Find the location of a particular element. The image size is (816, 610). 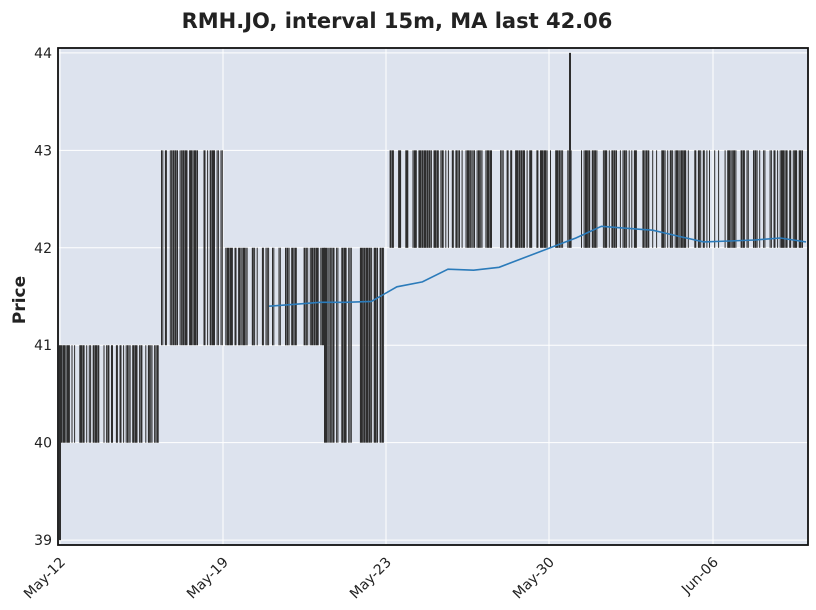

y-axis-label: Price is located at coordinates (20, 300).